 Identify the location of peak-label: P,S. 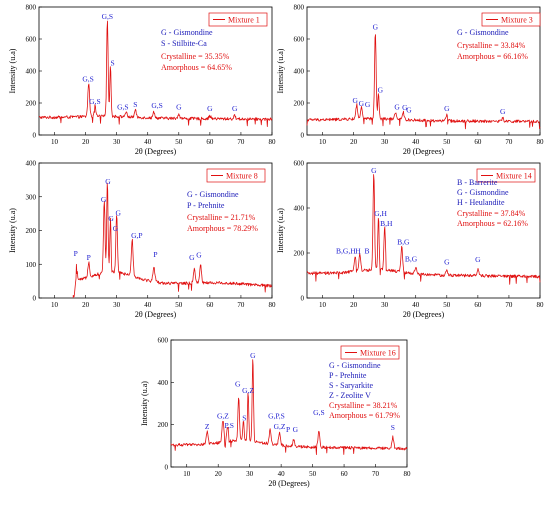
(229, 425).